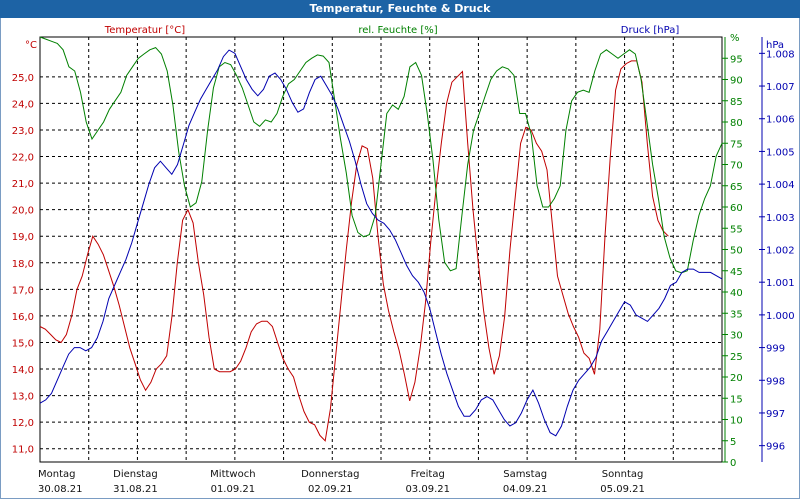  Describe the element at coordinates (56, 474) in the screenshot. I see `x-day-label: Montag` at that location.